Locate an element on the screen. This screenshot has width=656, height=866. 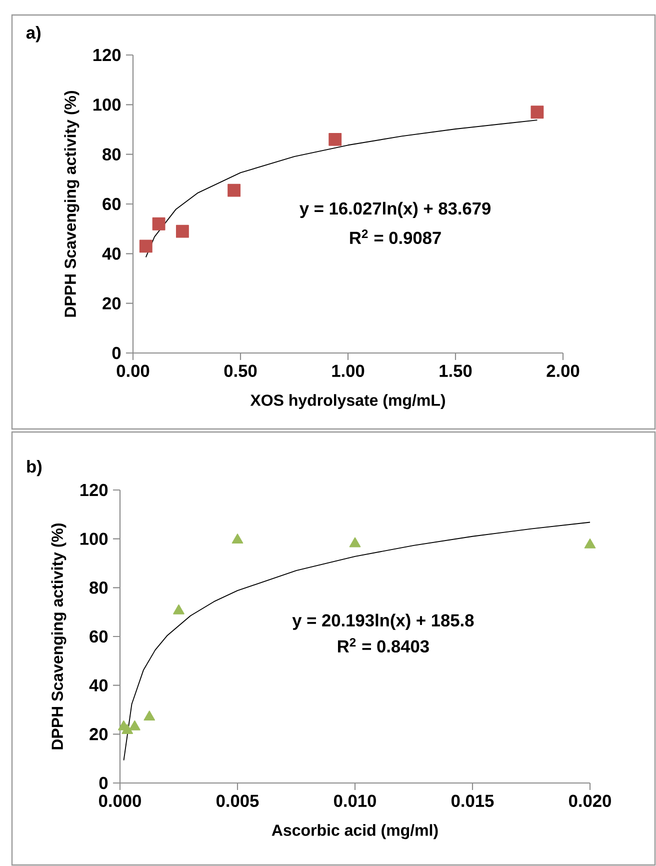
x-tick-label: 1.00 is located at coordinates (348, 370).